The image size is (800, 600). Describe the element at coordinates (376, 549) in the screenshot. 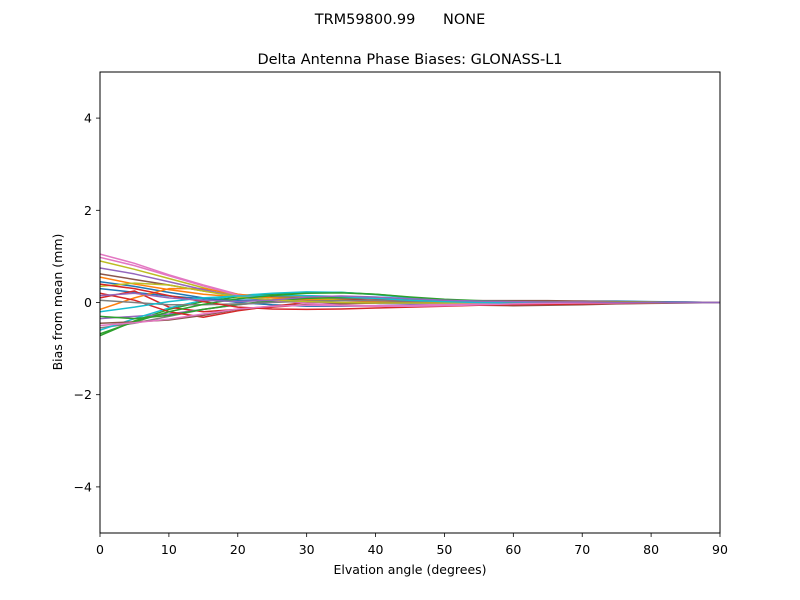

I see `x-tick-label: 40` at that location.